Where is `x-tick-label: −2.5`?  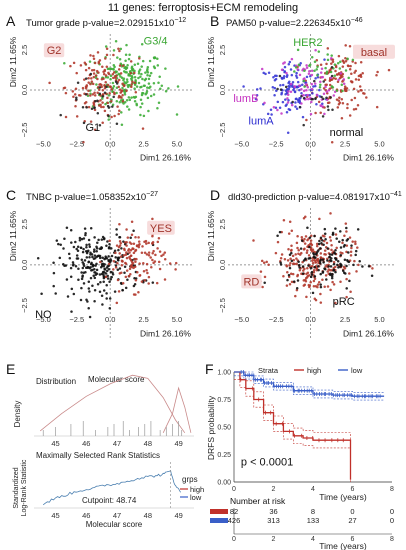
x-tick-label: −2.5 is located at coordinates (76, 143).